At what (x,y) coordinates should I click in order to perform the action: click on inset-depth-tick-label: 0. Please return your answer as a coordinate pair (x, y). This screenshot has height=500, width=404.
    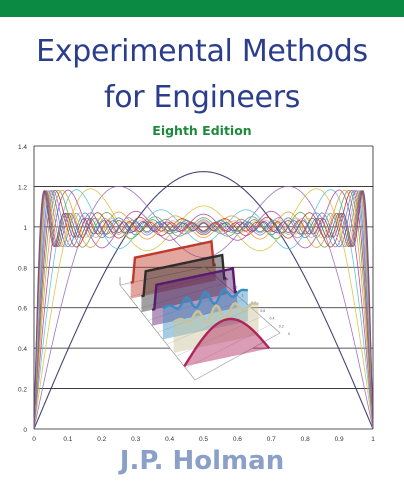
    Looking at the image, I should click on (289, 334).